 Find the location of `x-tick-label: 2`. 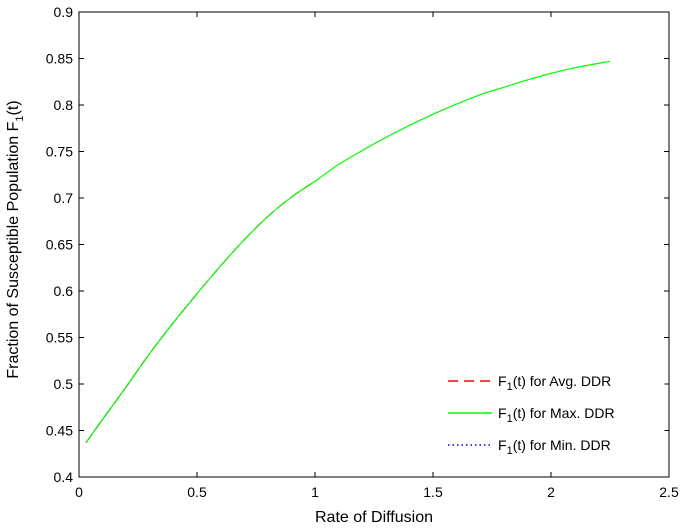

x-tick-label: 2 is located at coordinates (551, 492).